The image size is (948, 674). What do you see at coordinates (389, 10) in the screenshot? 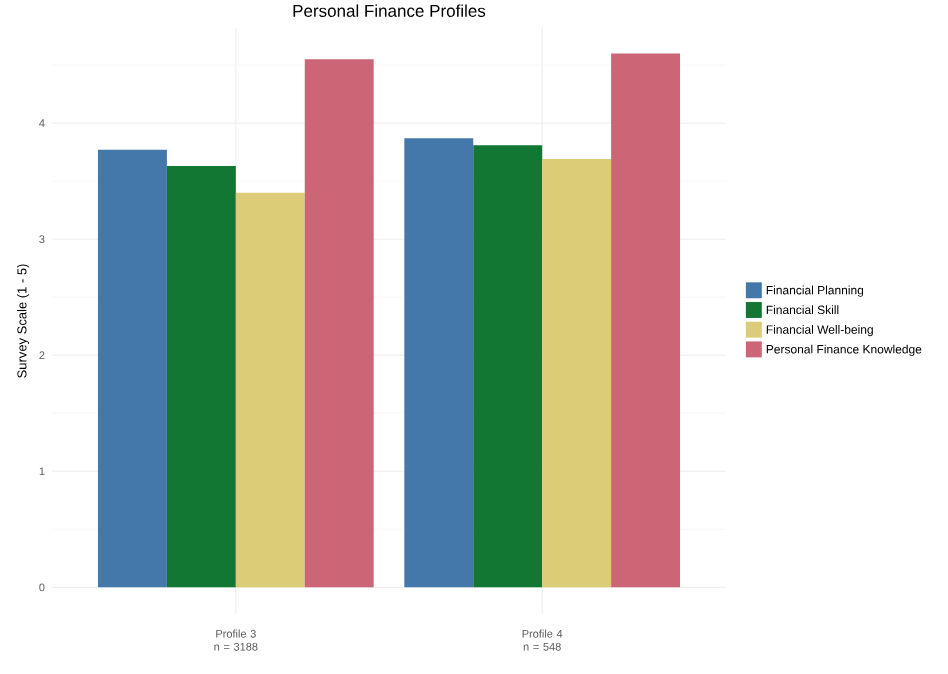
I see `chart-title: Personal Finance Profiles` at bounding box center [389, 10].